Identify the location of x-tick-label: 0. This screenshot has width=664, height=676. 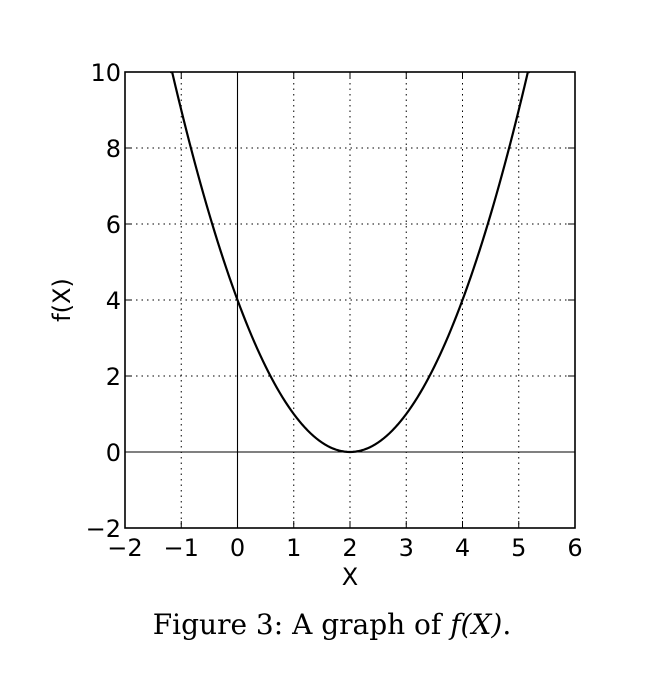
(237, 548).